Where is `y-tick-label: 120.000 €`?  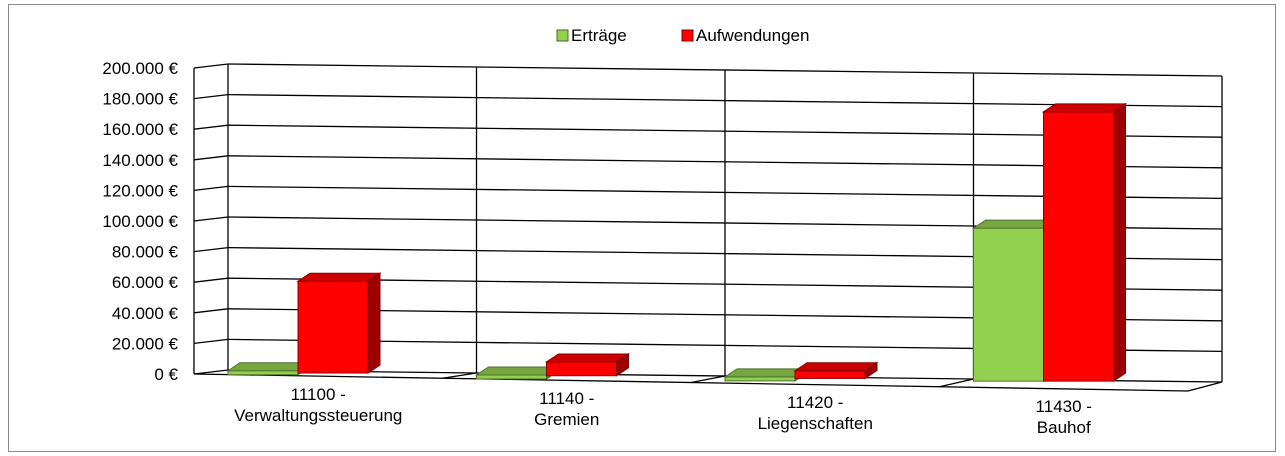
y-tick-label: 120.000 € is located at coordinates (140, 190).